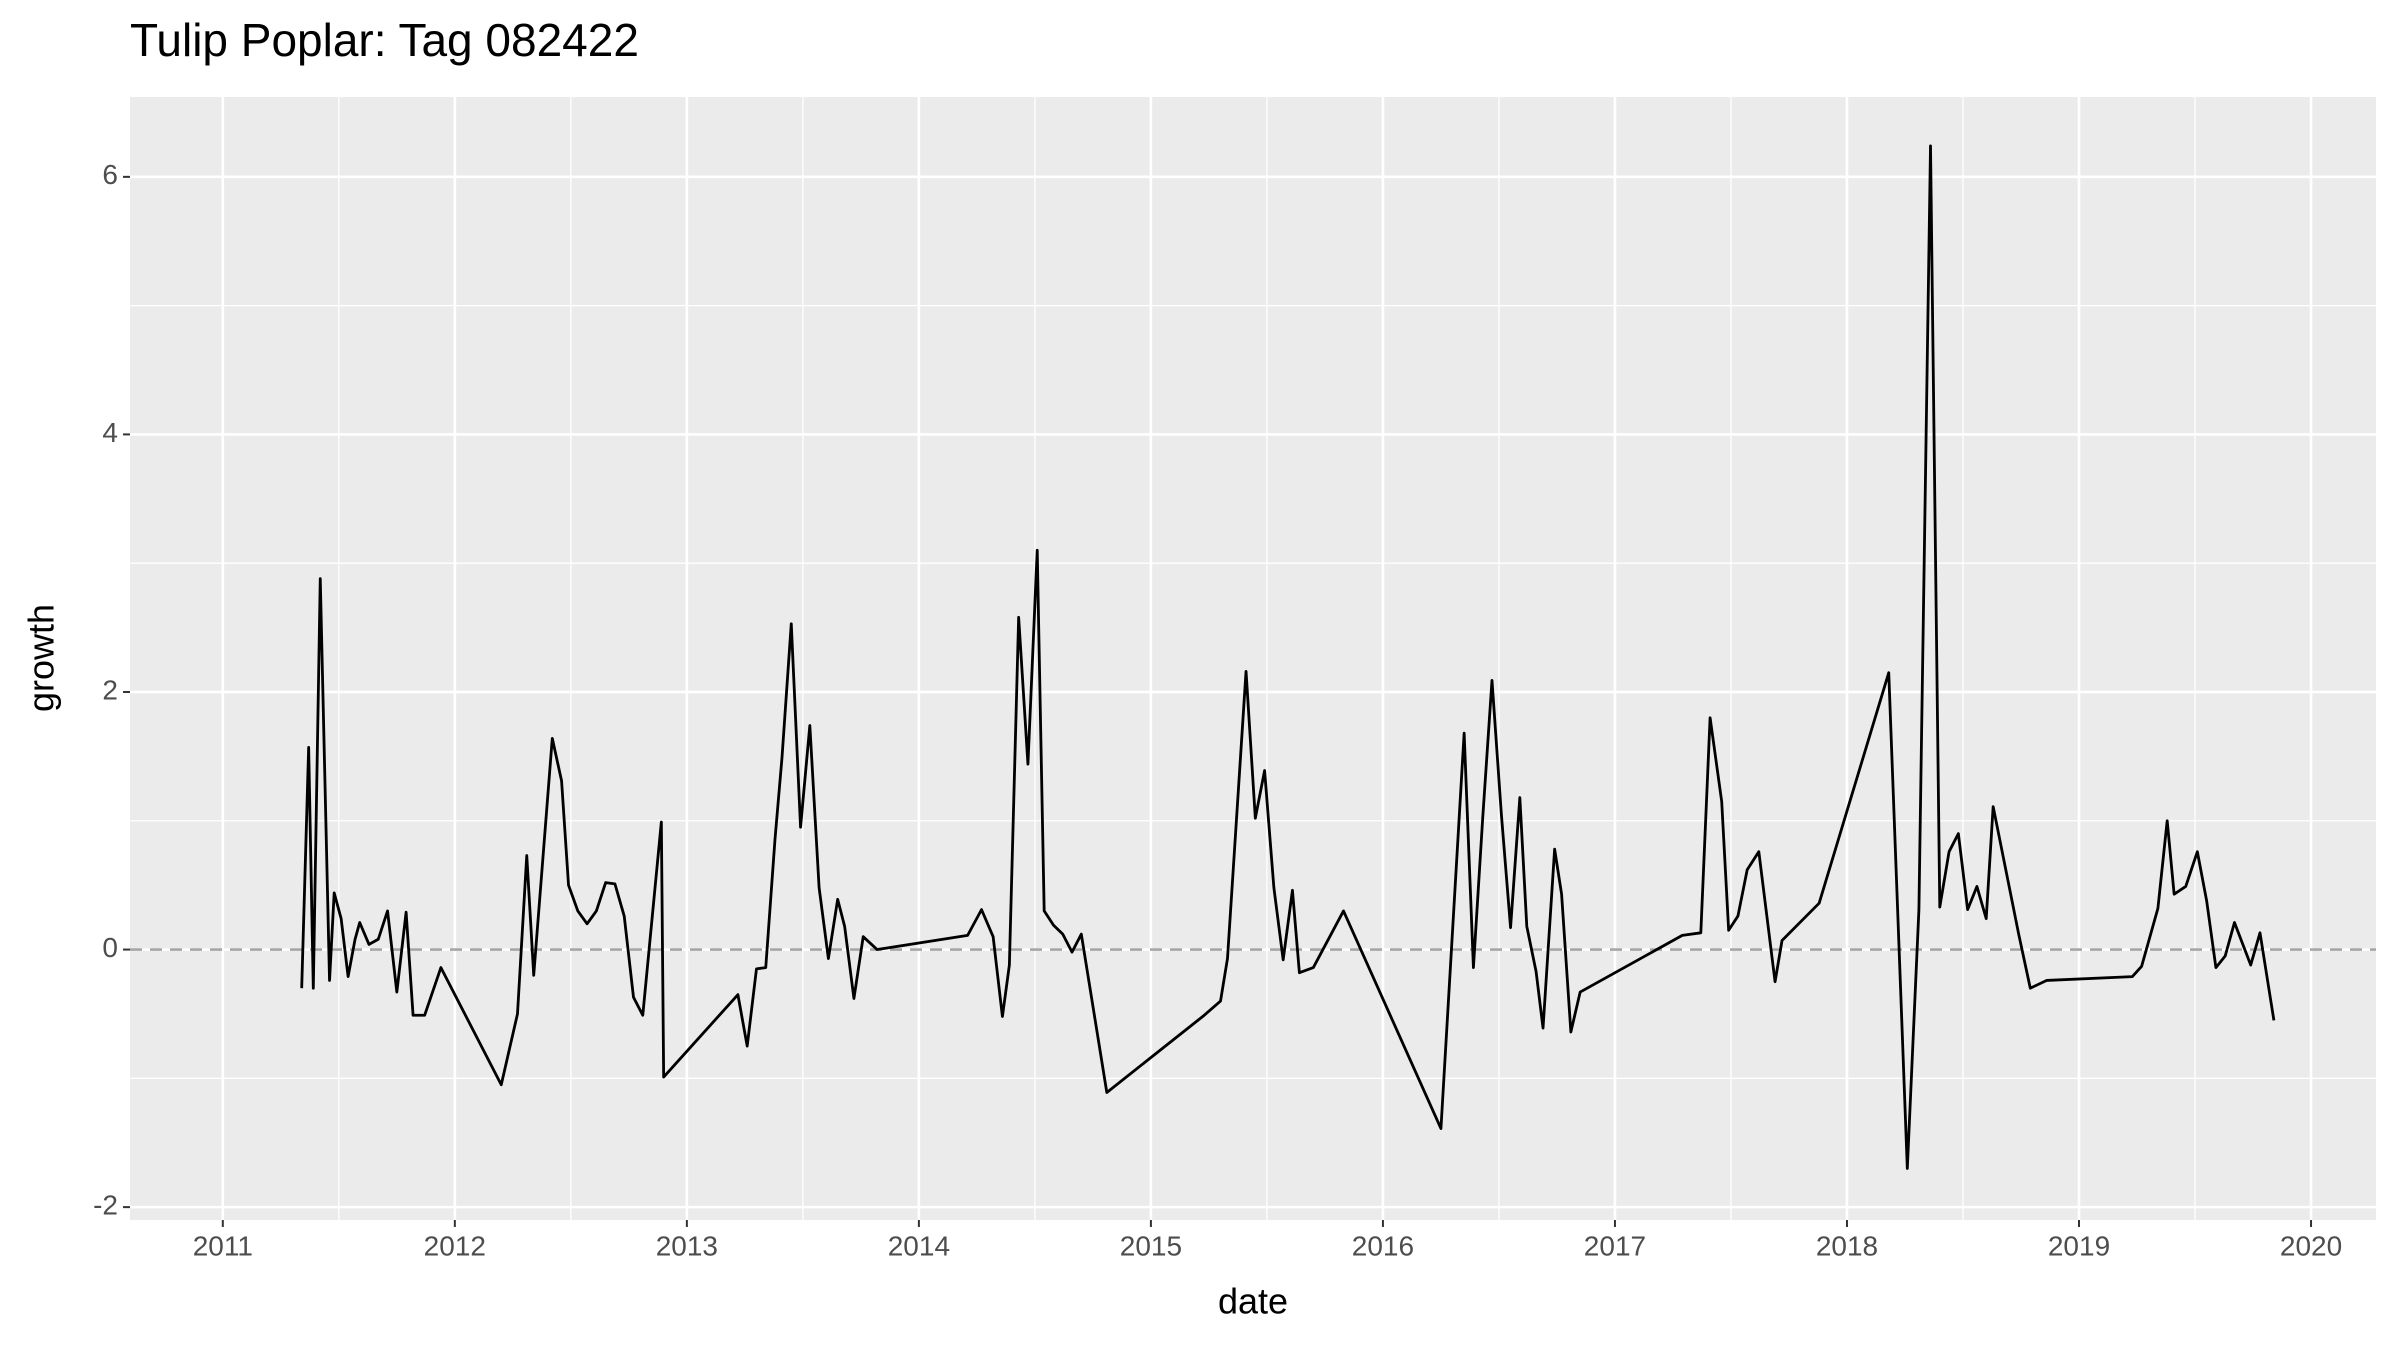  I want to click on x-tick-label: 2014, so click(919, 1245).